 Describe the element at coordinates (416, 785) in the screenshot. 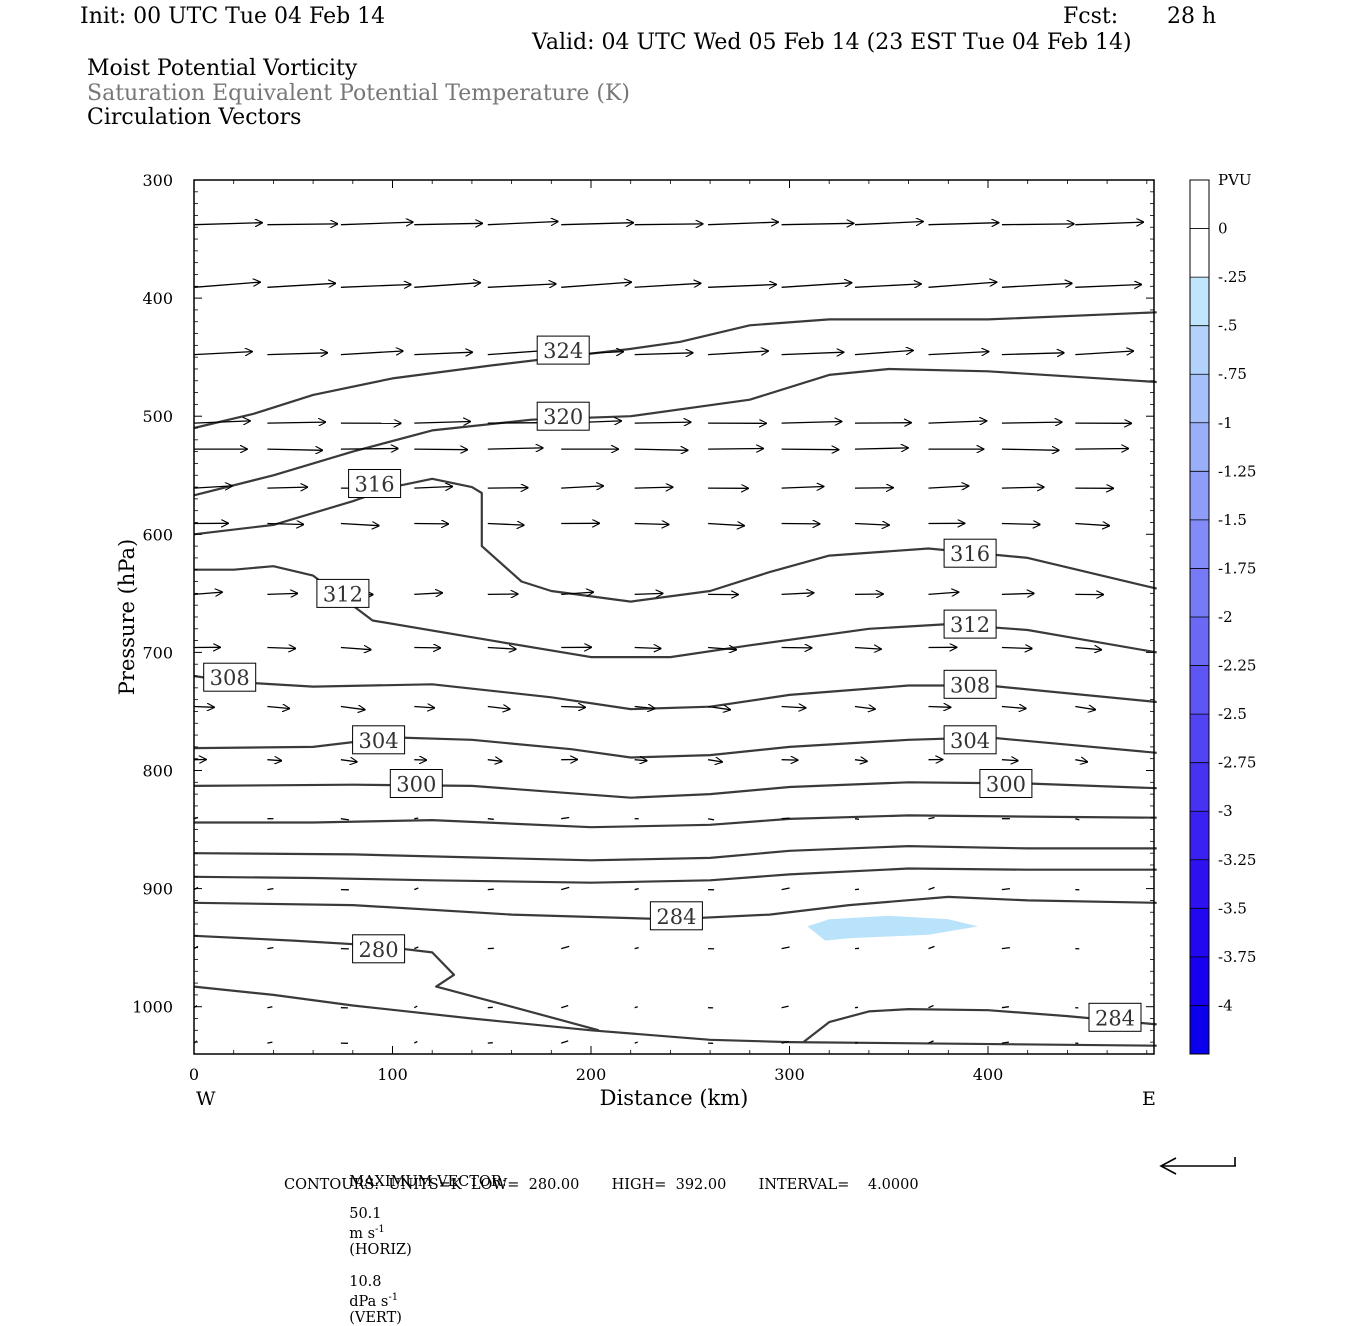

I see `contour-label: 300` at that location.